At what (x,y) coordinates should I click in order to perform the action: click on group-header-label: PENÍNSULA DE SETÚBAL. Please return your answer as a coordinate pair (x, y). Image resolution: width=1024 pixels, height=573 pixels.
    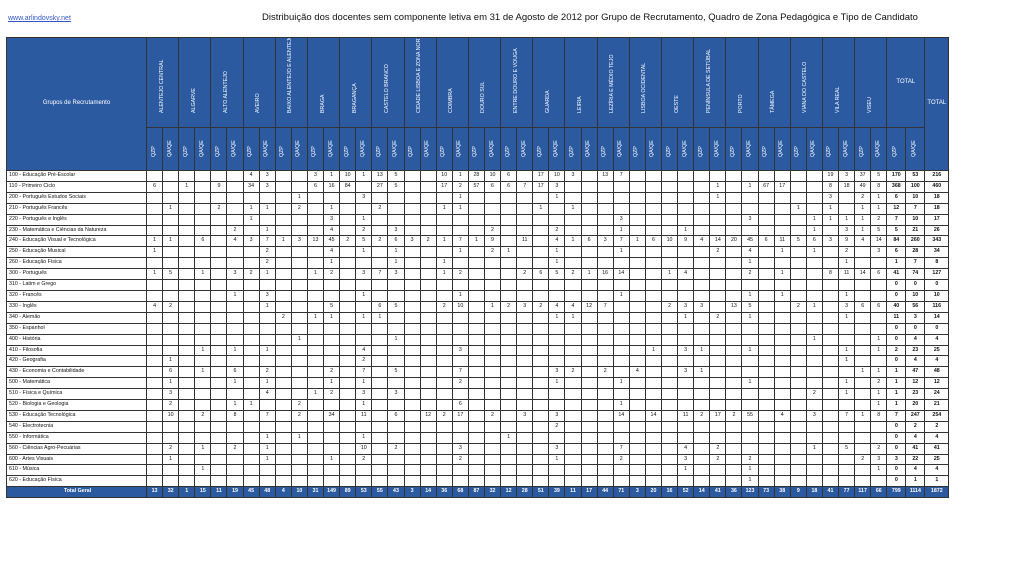
    Looking at the image, I should click on (708, 81).